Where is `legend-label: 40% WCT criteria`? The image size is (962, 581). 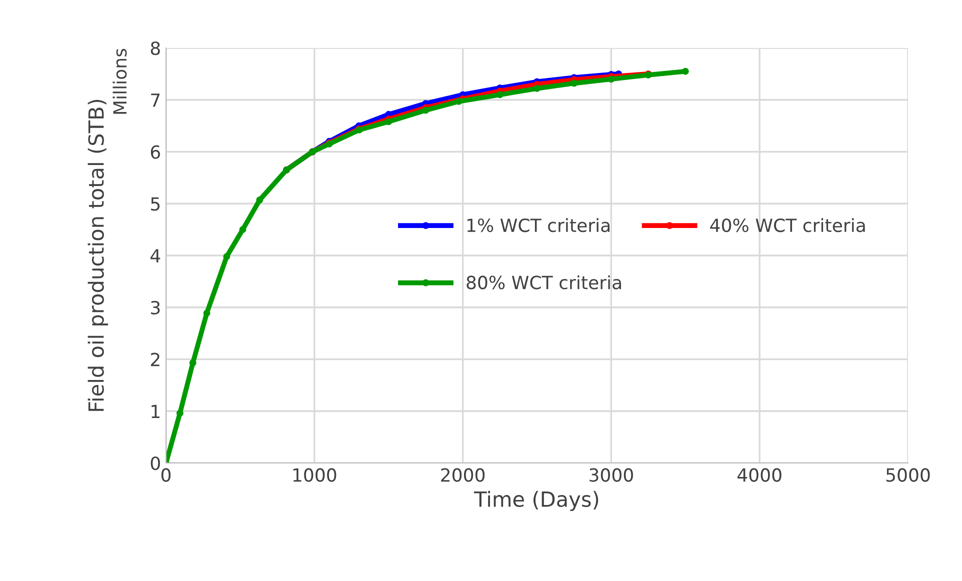
legend-label: 40% WCT criteria is located at coordinates (787, 225).